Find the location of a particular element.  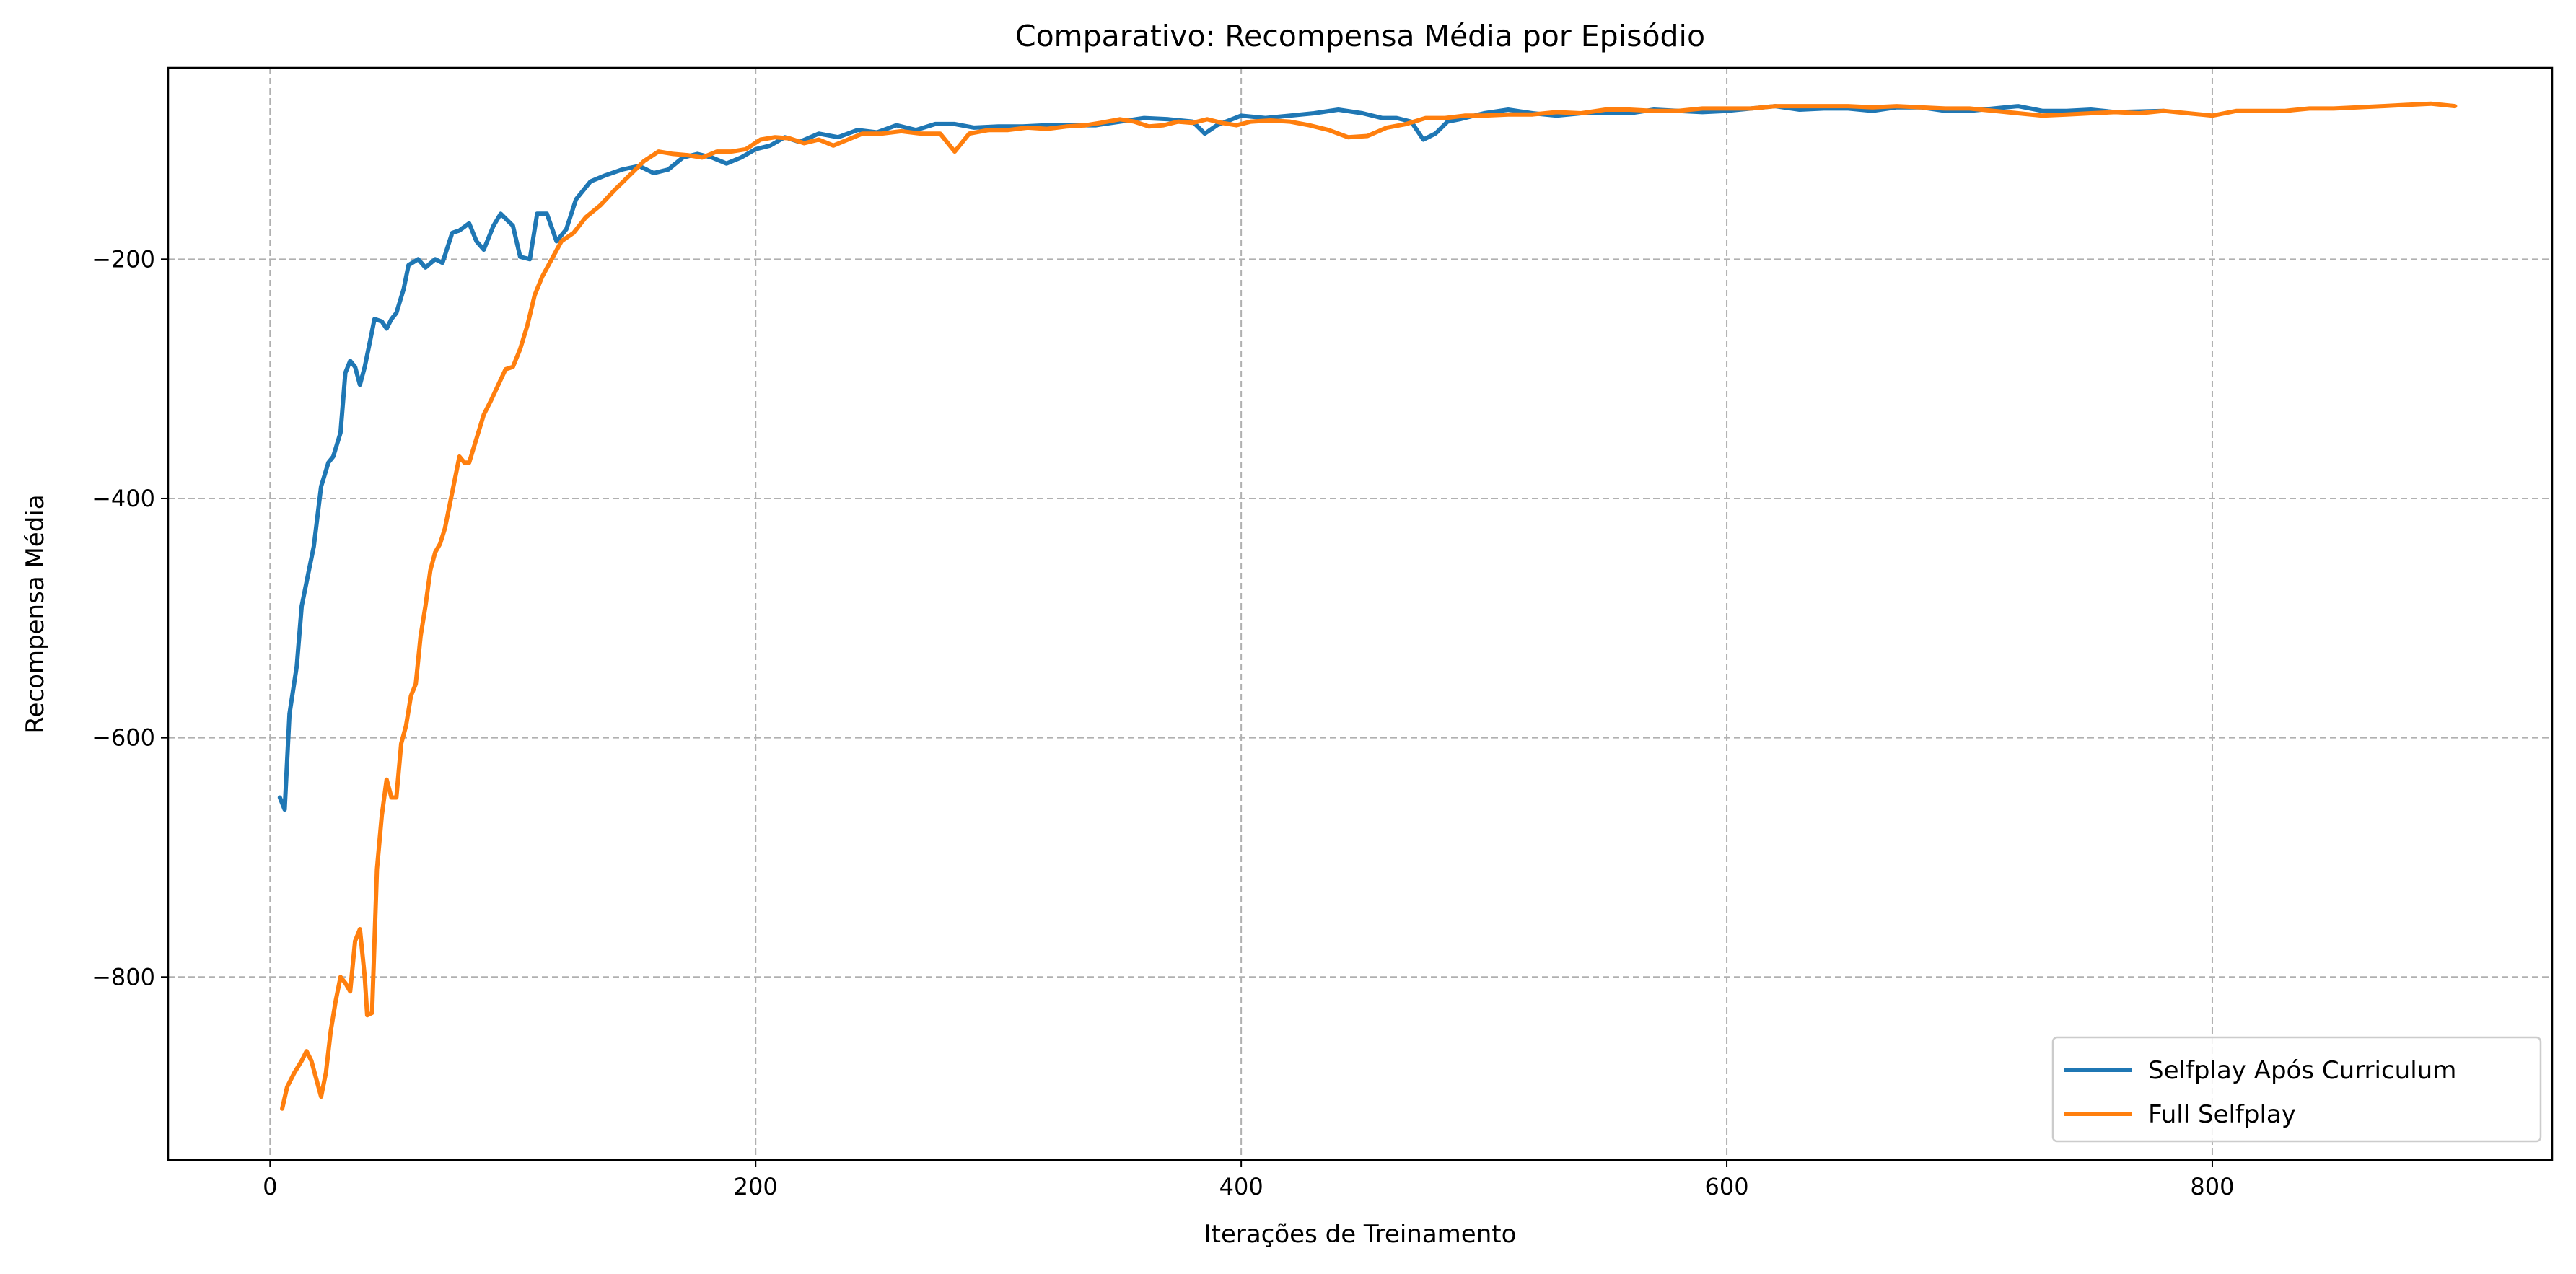

y-tick-label-600: −600 is located at coordinates (124, 738).